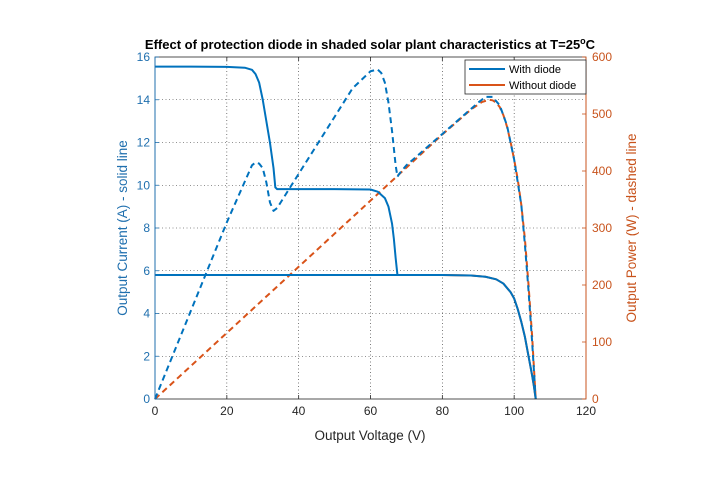  I want to click on left-tick-label: 10, so click(144, 185).